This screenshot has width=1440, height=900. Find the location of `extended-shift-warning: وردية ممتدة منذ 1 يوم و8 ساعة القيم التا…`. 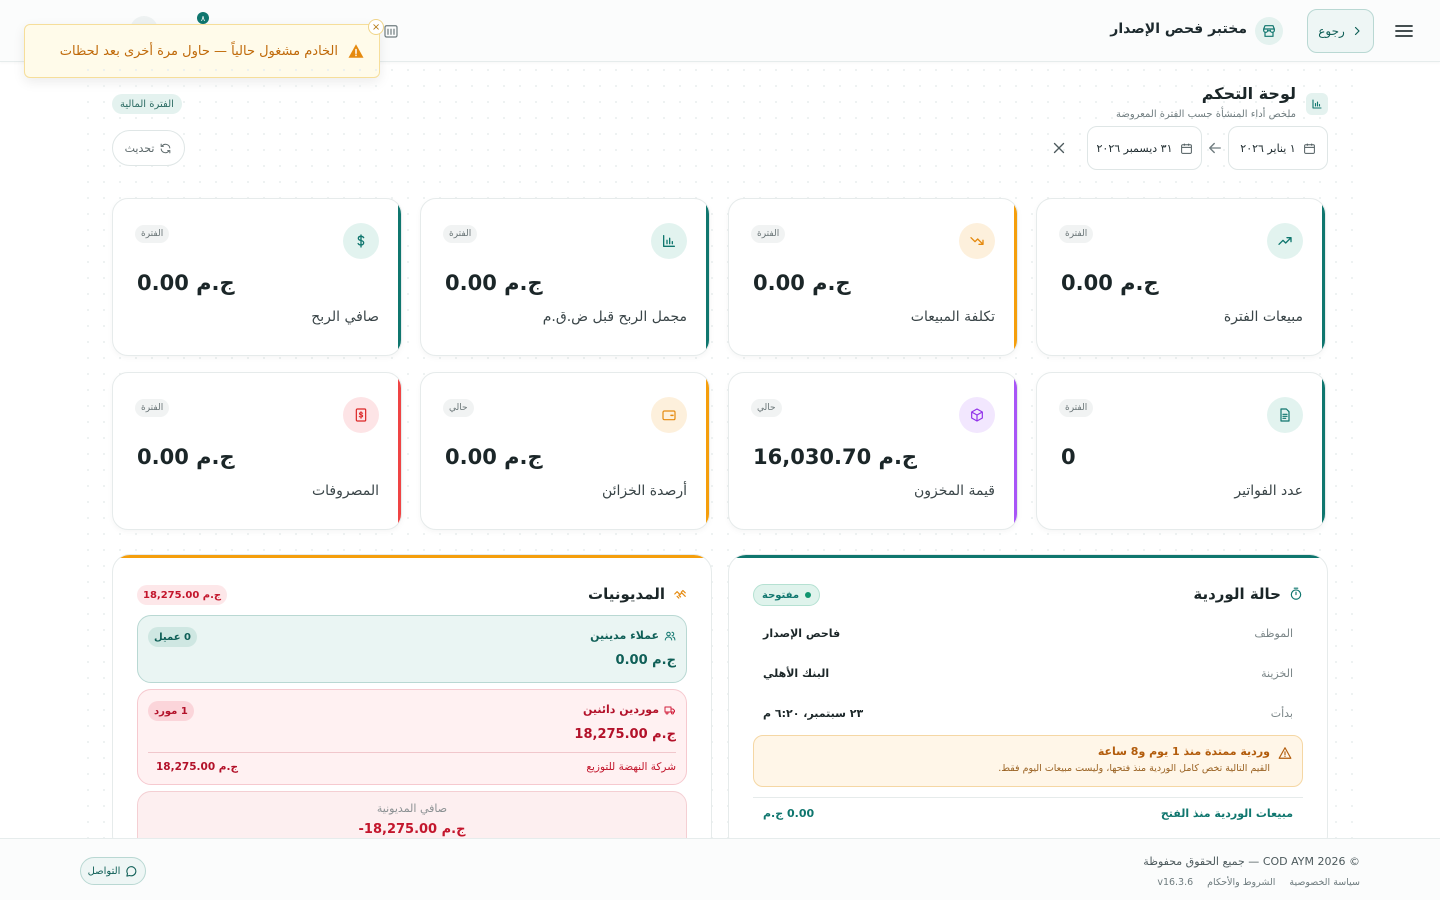

extended-shift-warning: وردية ممتدة منذ 1 يوم و8 ساعة القيم التا… is located at coordinates (1028, 761).